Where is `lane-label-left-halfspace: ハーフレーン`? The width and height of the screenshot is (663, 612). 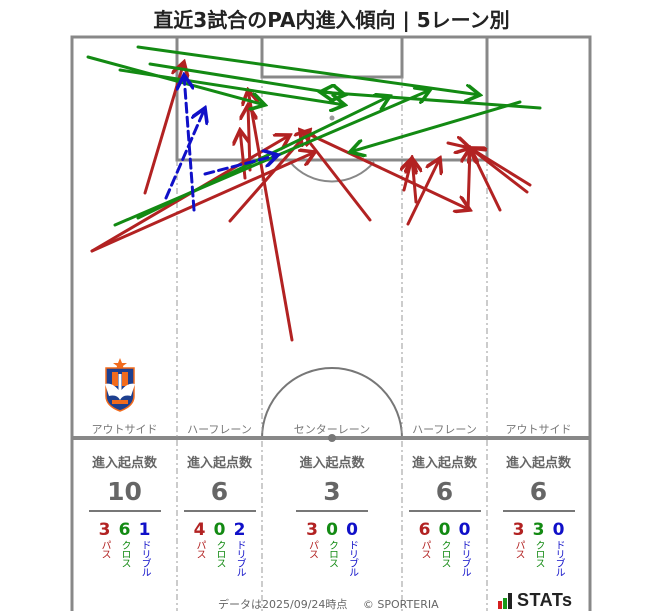
lane-label-left-halfspace: ハーフレーン is located at coordinates (219, 429).